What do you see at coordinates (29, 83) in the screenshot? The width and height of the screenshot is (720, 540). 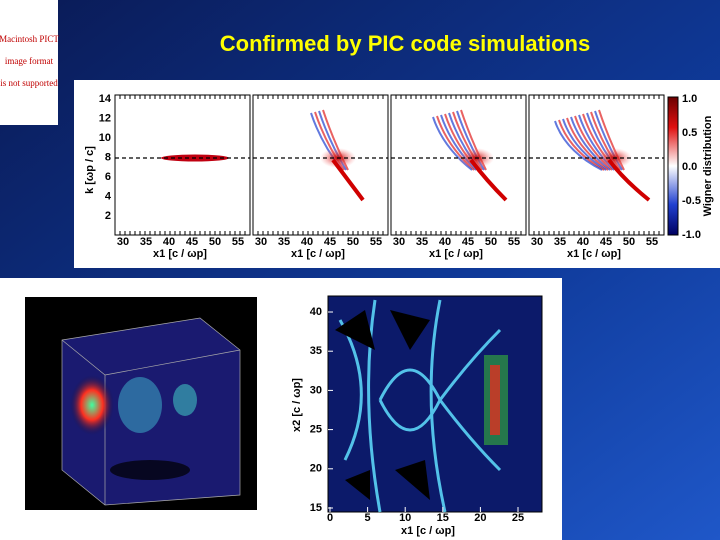 I see `placeholder-text: is not supported` at bounding box center [29, 83].